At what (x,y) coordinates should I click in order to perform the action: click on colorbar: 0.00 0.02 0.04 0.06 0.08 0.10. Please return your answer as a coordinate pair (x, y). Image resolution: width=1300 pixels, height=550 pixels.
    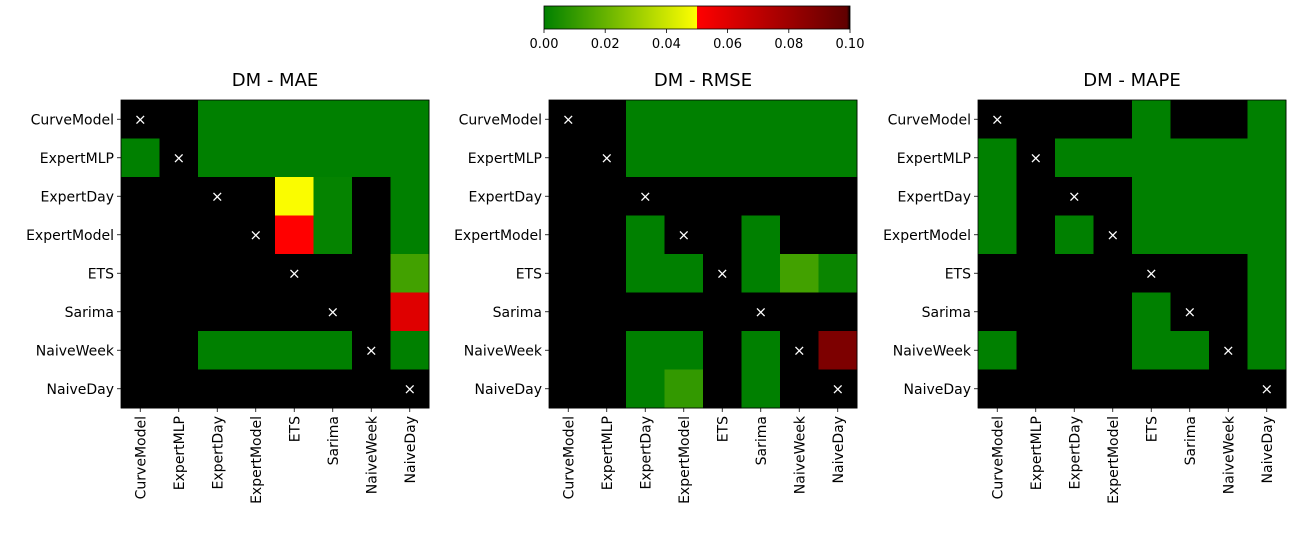
    Looking at the image, I should click on (697, 28).